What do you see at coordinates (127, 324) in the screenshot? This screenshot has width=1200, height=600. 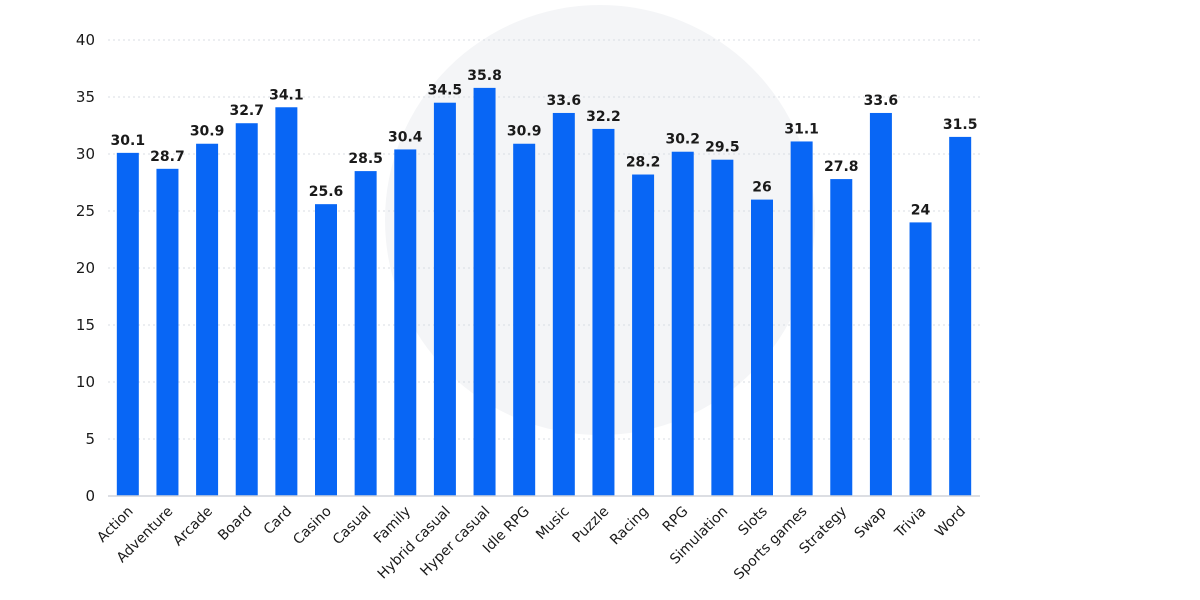 I see `bar-action` at bounding box center [127, 324].